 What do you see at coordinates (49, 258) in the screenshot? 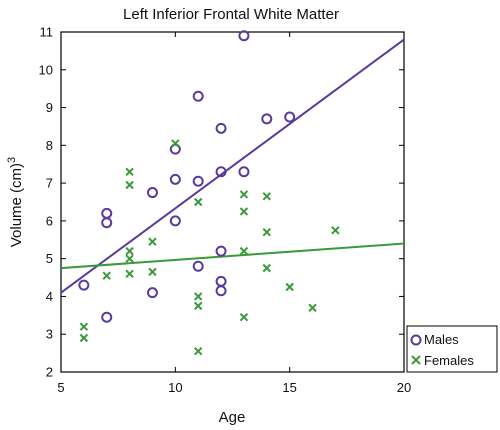
I see `y-tick-label-3: 5` at bounding box center [49, 258].